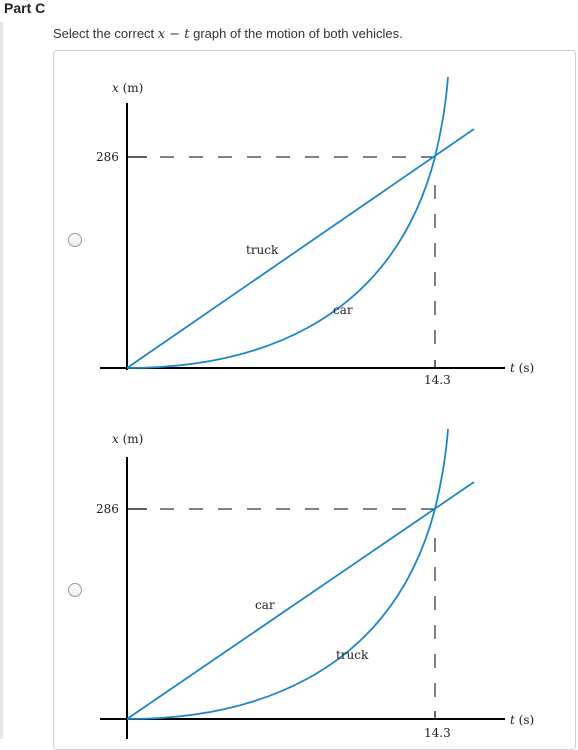 The width and height of the screenshot is (578, 750). I want to click on question-prefix: Select the correct, so click(105, 33).